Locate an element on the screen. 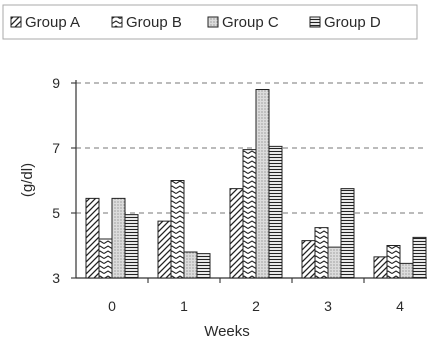  x-axis-title: Weeks is located at coordinates (227, 331).